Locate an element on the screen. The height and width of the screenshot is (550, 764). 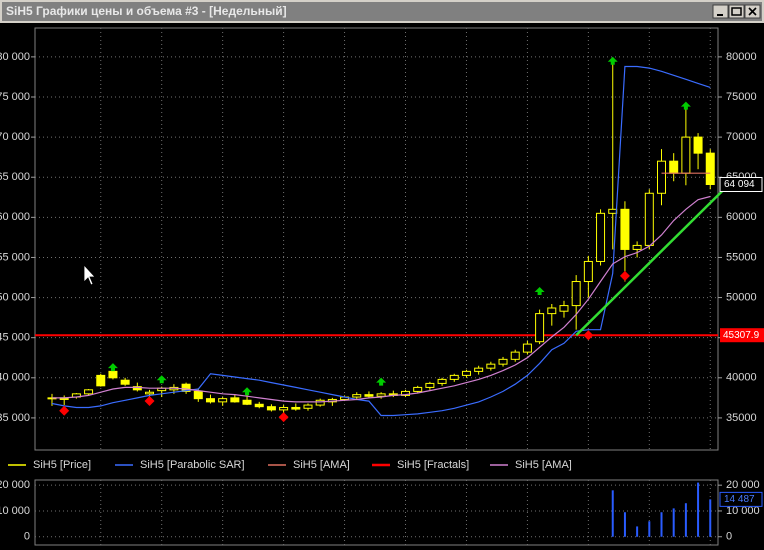
left-y-tick-label: 70 000 is located at coordinates (15, 137).